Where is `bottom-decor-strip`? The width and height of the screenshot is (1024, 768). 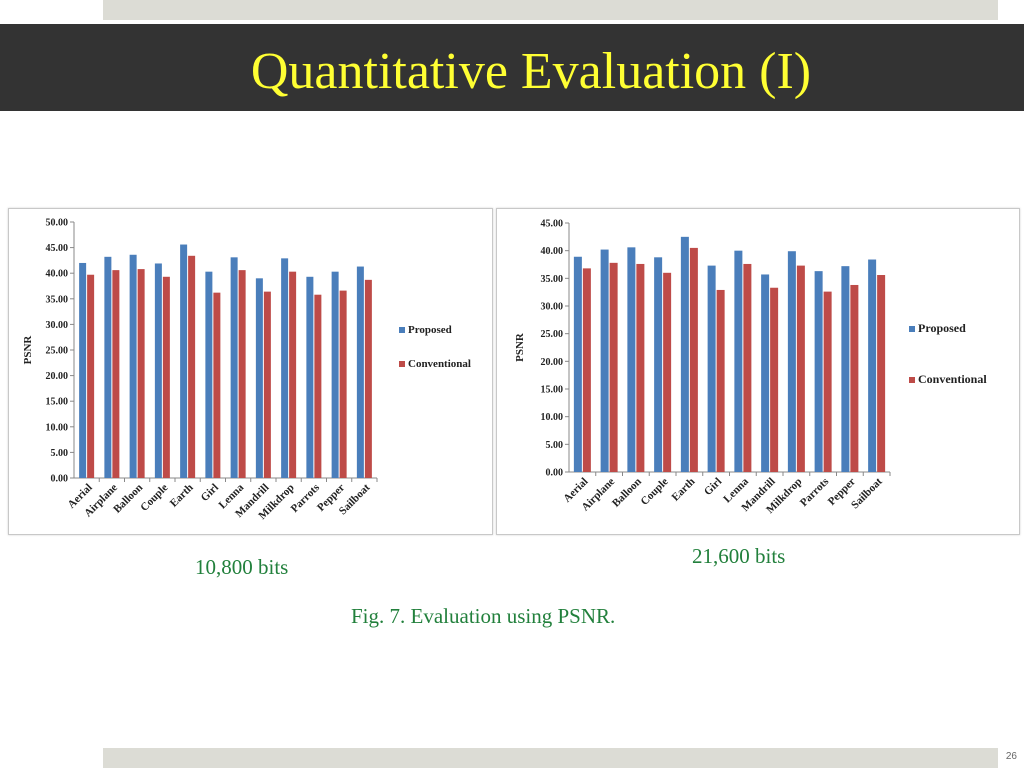
bottom-decor-strip is located at coordinates (550, 758).